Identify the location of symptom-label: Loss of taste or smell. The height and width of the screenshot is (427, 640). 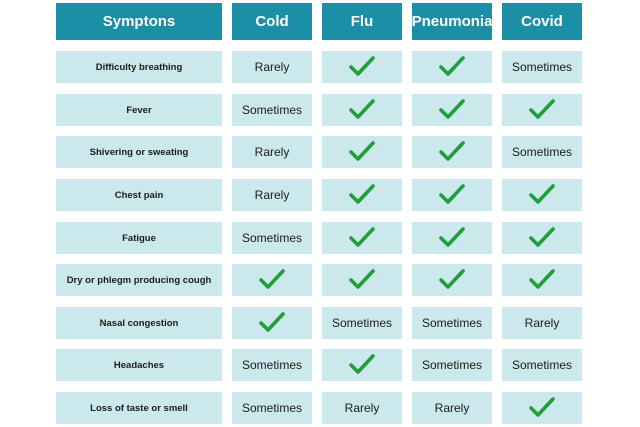
(139, 408).